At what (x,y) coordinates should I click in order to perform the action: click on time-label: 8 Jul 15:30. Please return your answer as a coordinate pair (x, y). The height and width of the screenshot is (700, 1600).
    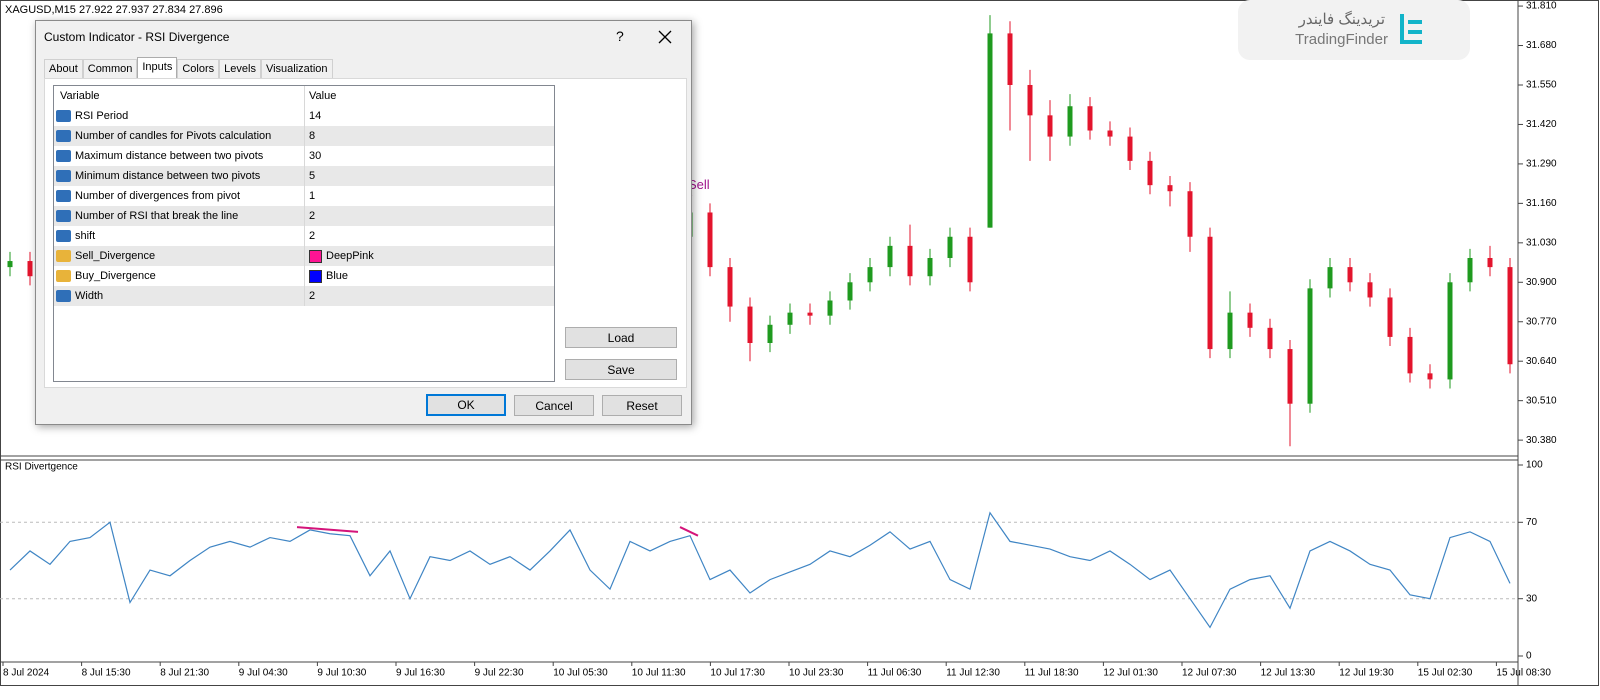
    Looking at the image, I should click on (106, 673).